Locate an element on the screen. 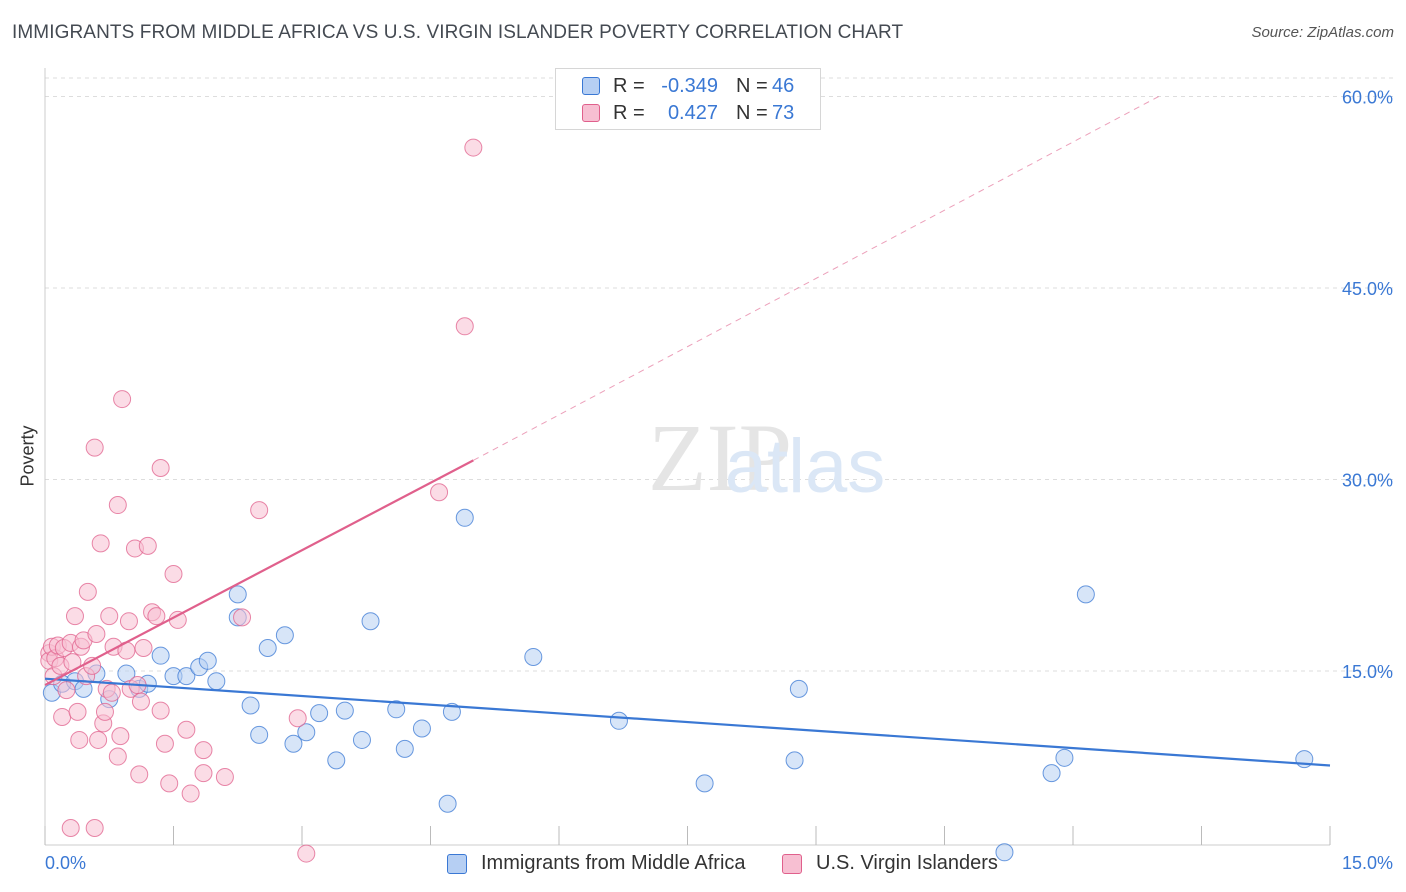  legend-n-value: 46 is located at coordinates (783, 86).